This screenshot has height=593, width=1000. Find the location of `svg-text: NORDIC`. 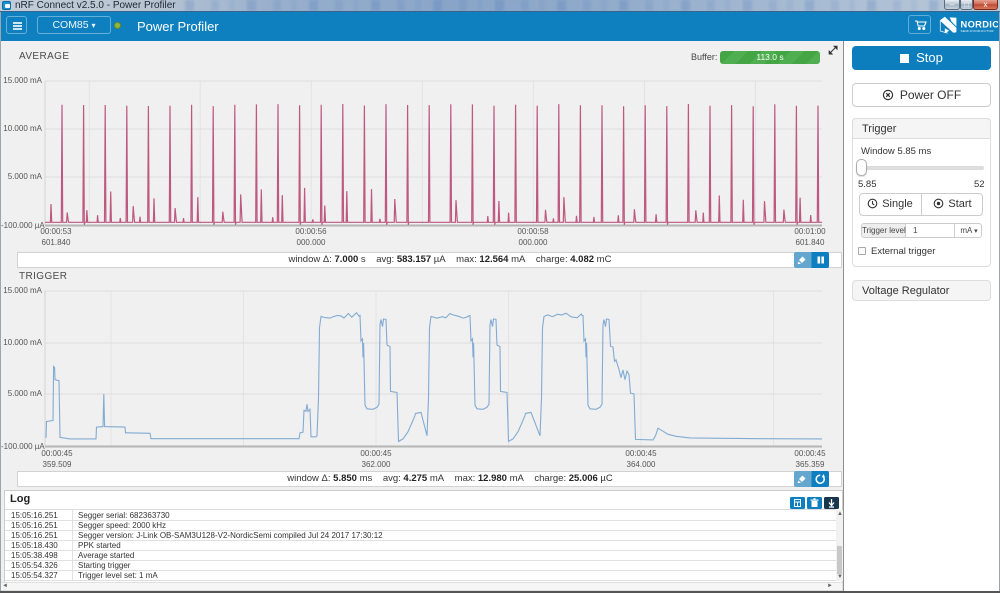

svg-text: NORDIC is located at coordinates (980, 25).